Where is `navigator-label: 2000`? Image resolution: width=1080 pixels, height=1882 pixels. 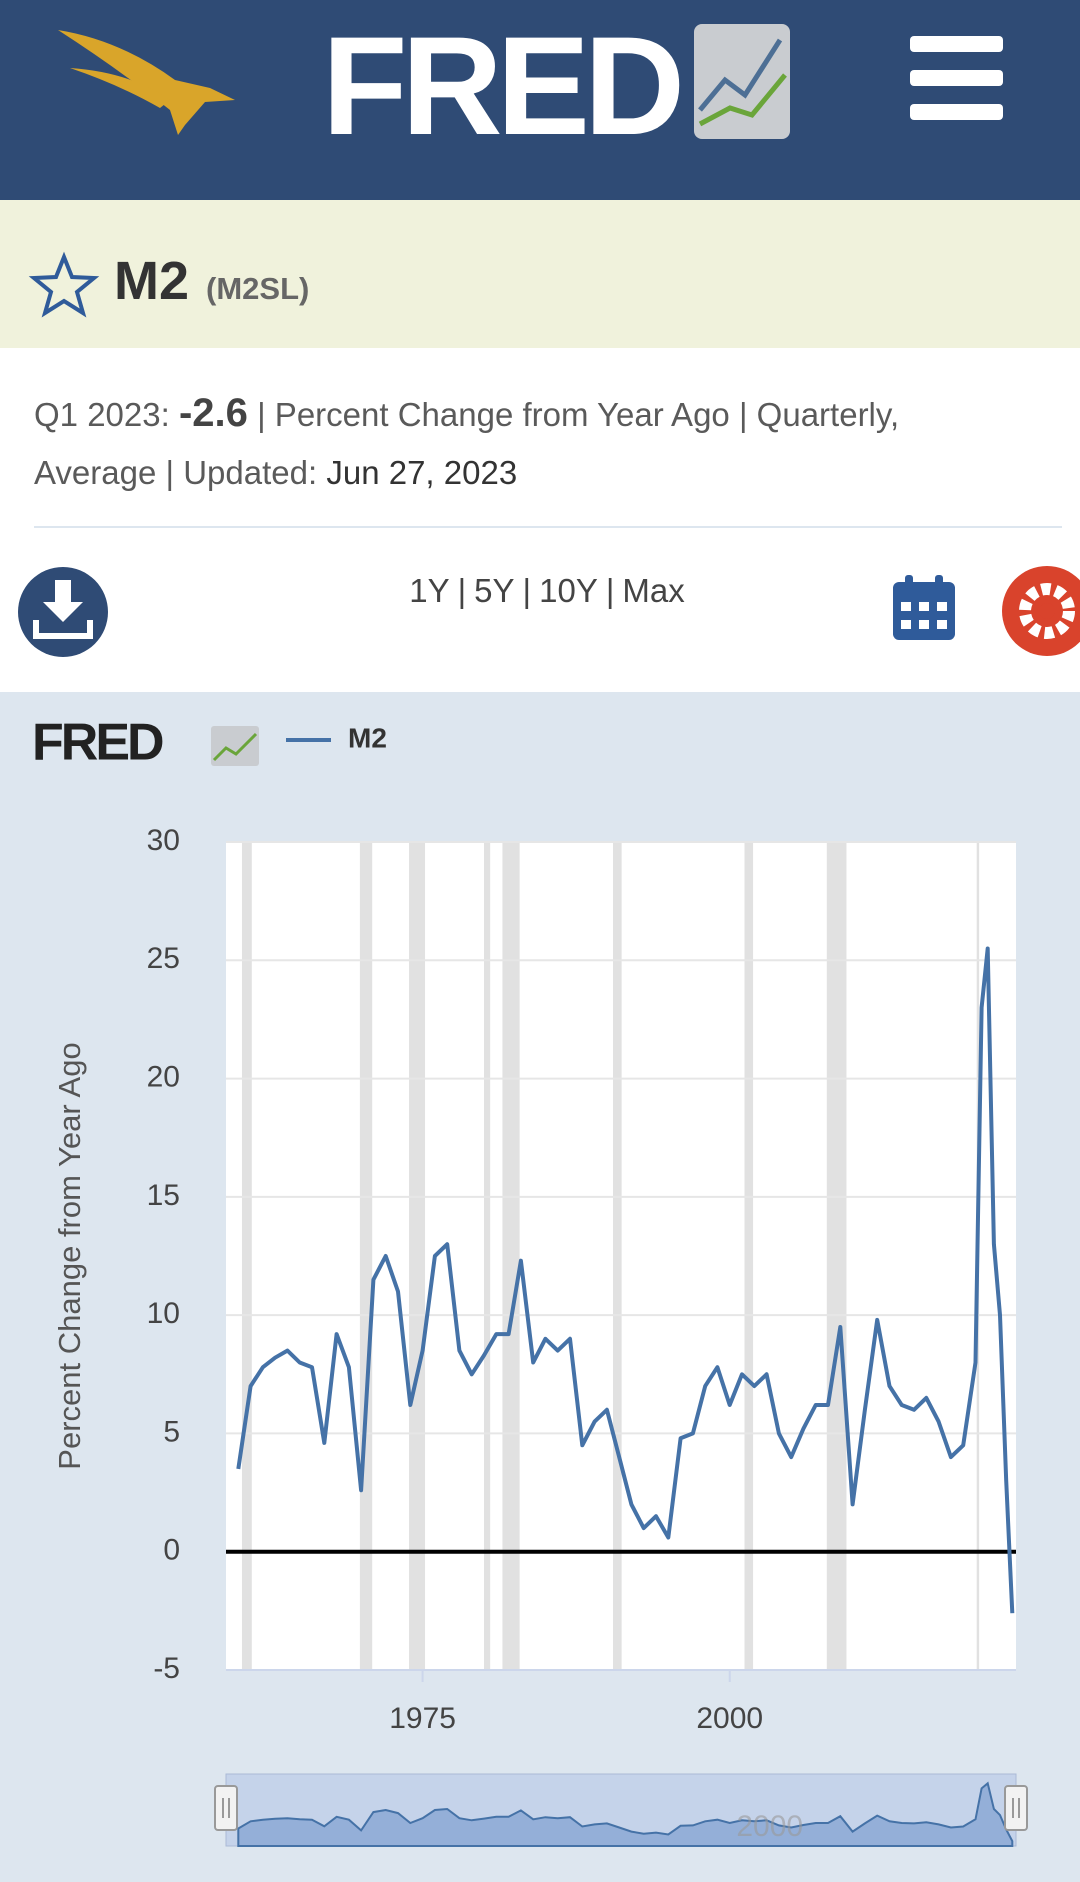
navigator-label: 2000 is located at coordinates (769, 1826).